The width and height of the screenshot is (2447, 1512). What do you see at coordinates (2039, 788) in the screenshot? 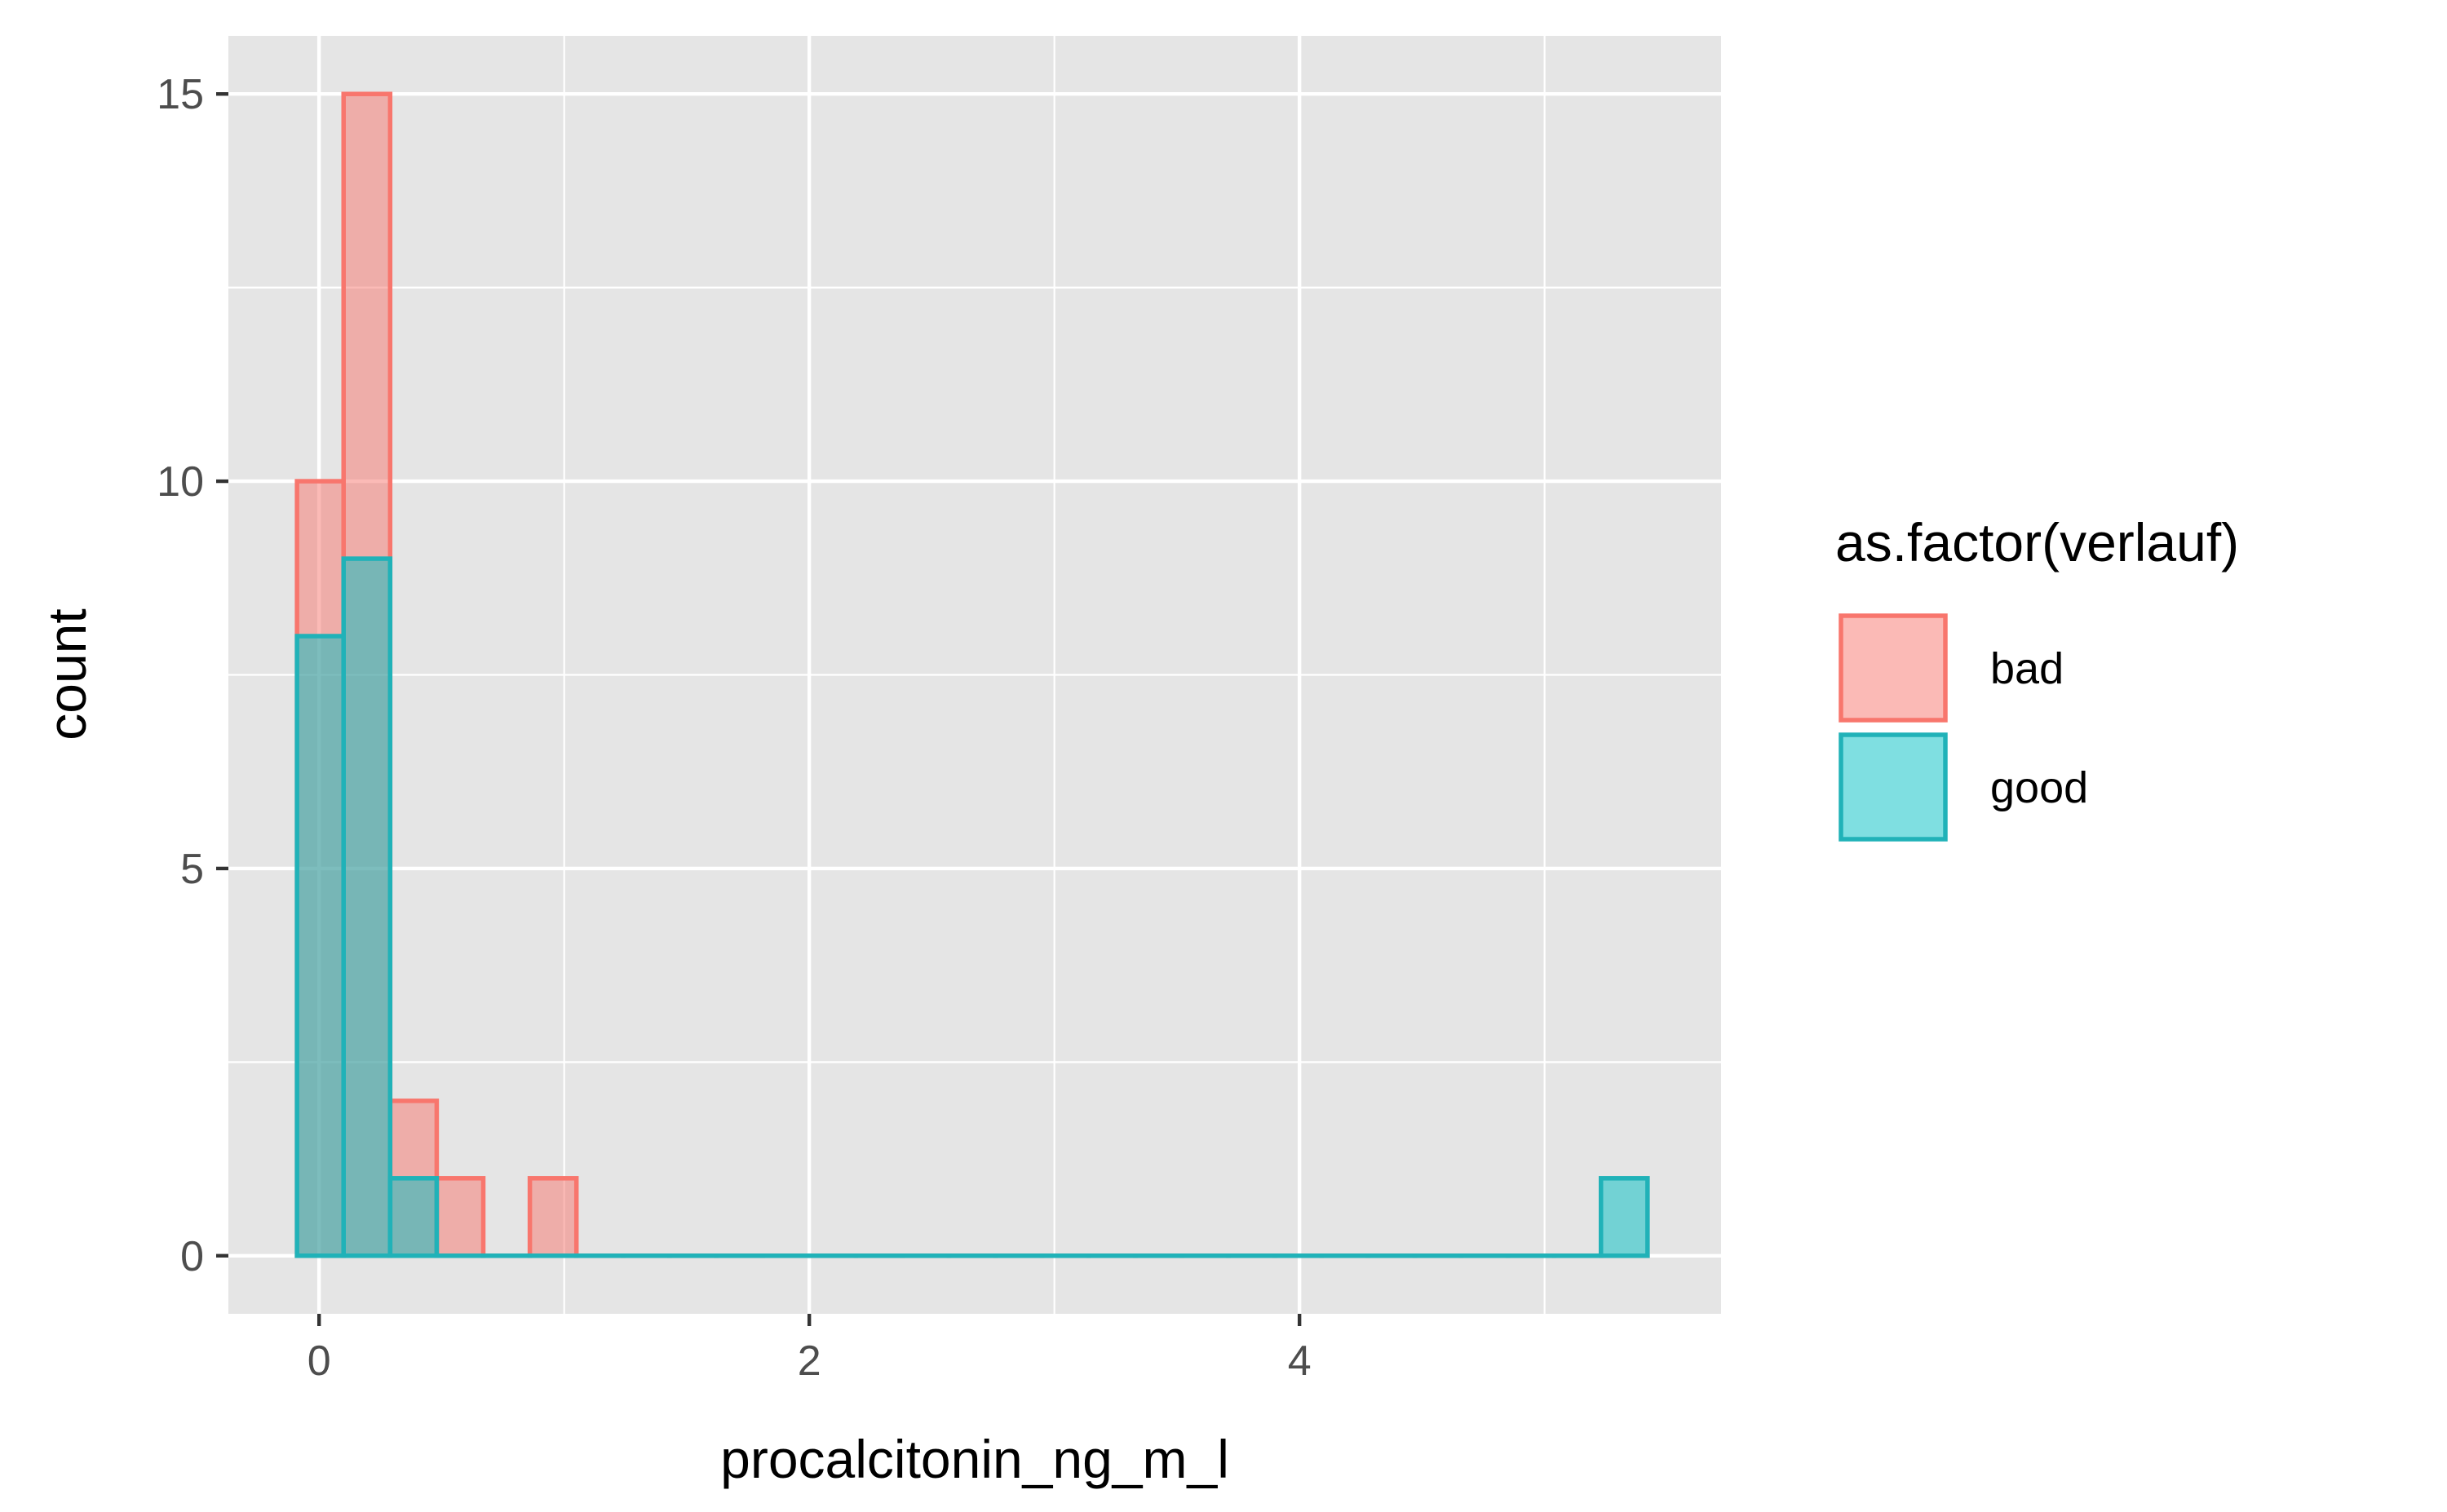
I see `legend-label-good: good` at bounding box center [2039, 788].